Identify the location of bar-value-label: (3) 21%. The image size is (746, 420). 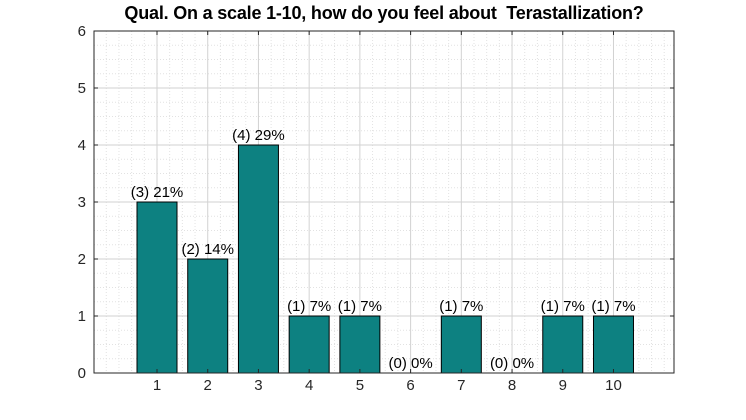
(157, 192).